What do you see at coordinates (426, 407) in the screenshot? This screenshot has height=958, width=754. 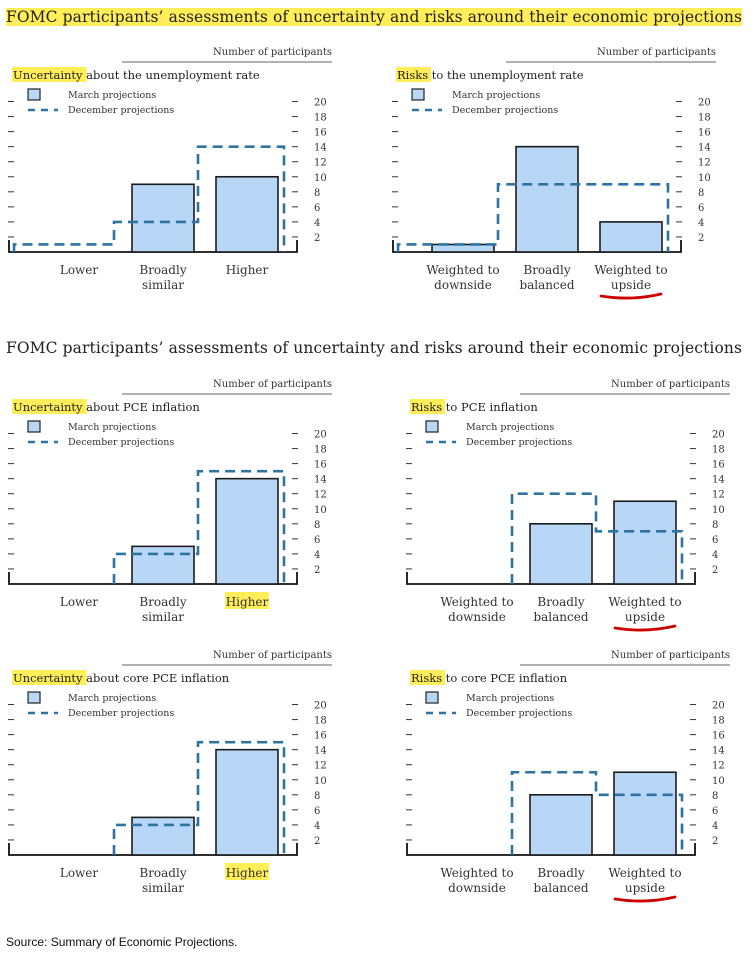 I see `panel-title-keyword: Risks` at bounding box center [426, 407].